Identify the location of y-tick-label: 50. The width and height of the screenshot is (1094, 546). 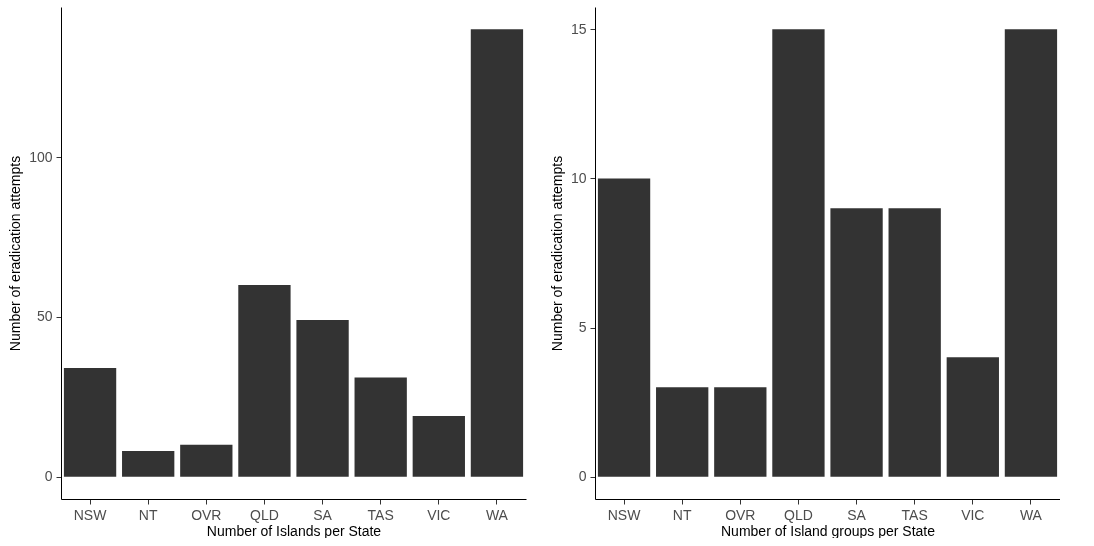
(44, 316).